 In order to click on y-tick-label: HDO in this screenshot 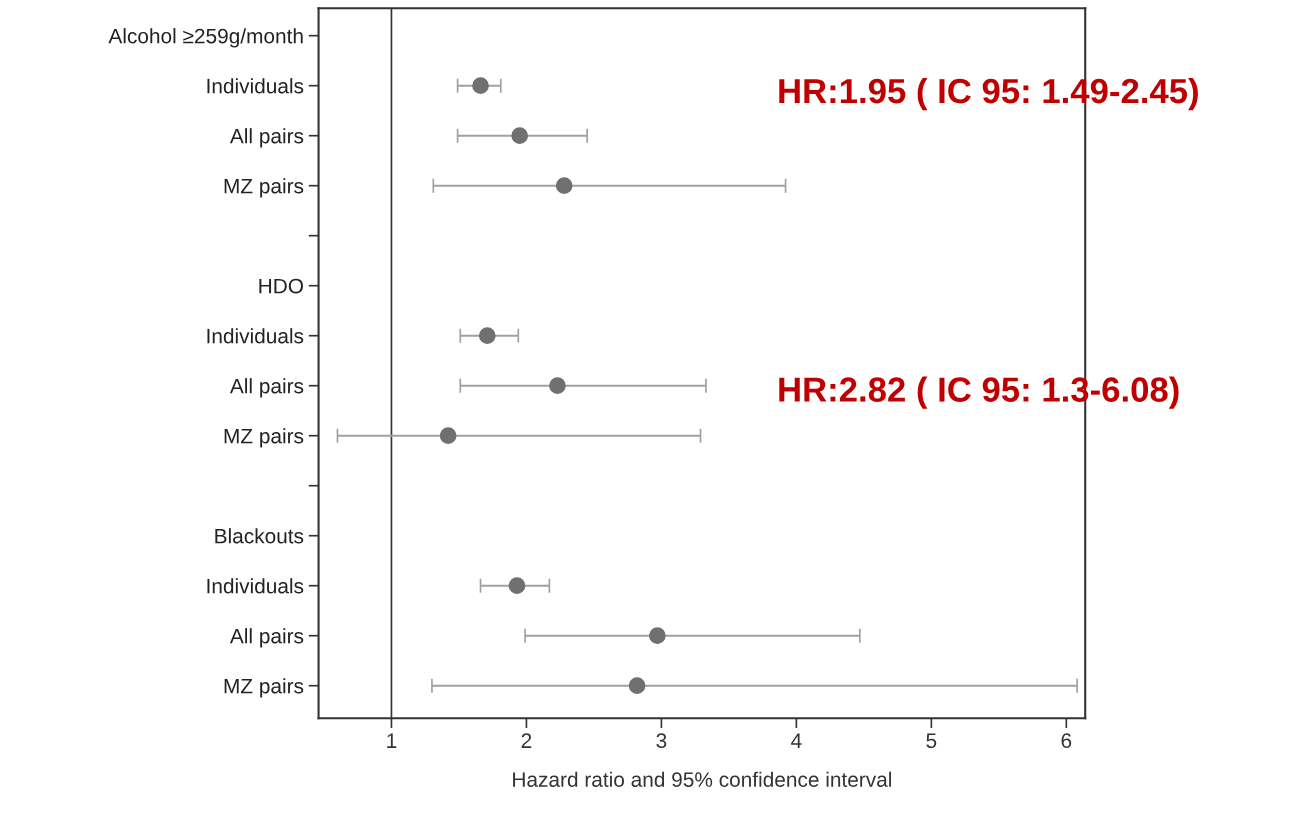, I will do `click(281, 286)`.